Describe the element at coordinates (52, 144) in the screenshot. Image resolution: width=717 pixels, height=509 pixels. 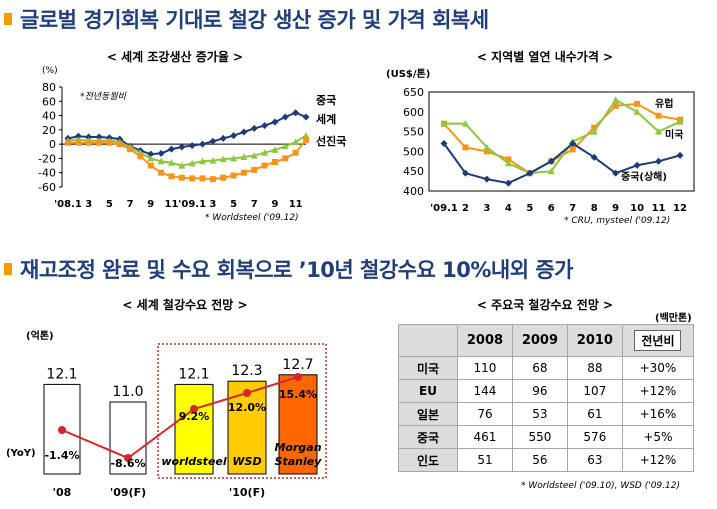
I see `chart1-ytick-label: 0` at that location.